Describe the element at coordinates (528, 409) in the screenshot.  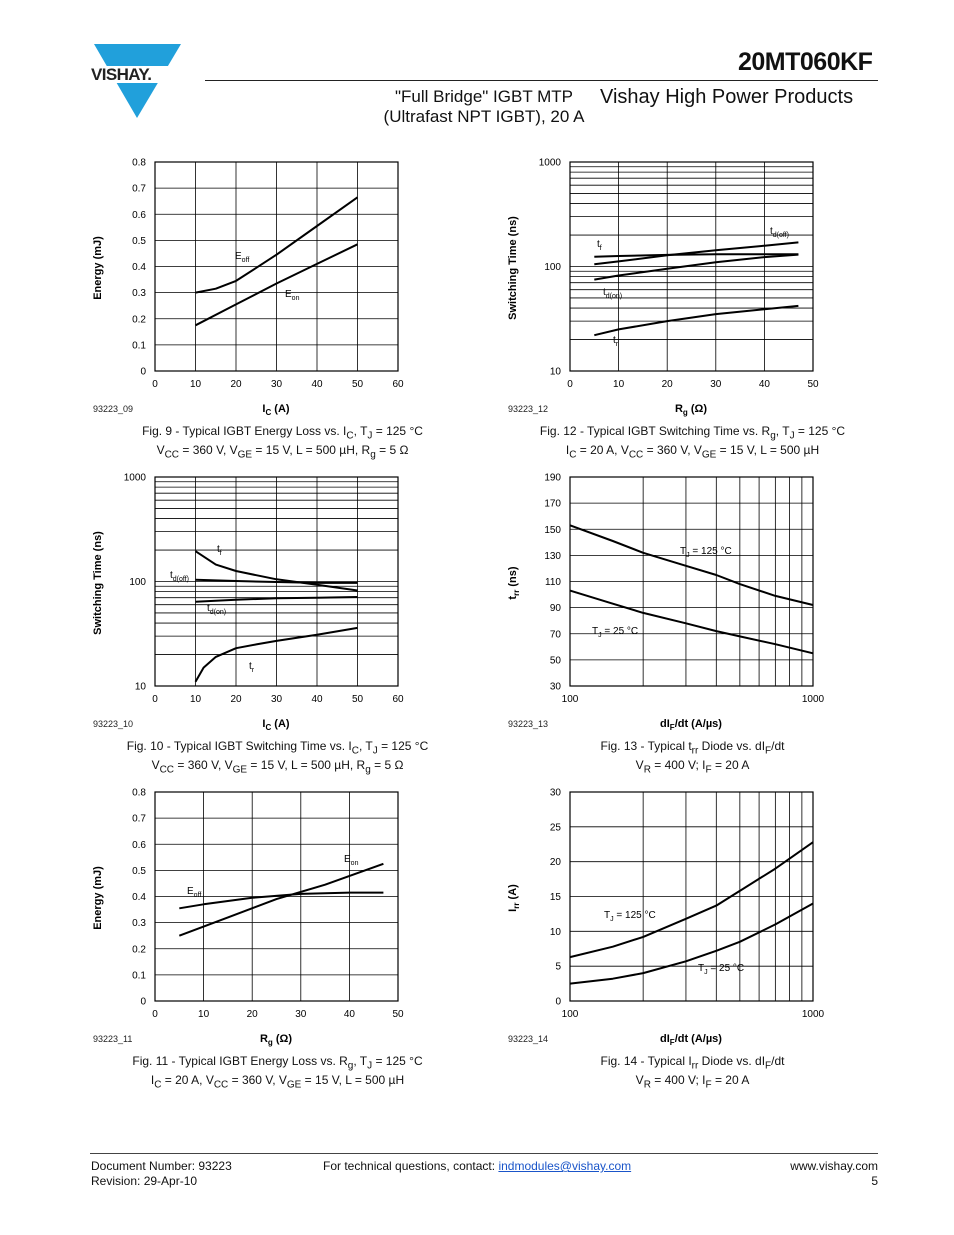
I see `fig12-id: 93223_12` at that location.